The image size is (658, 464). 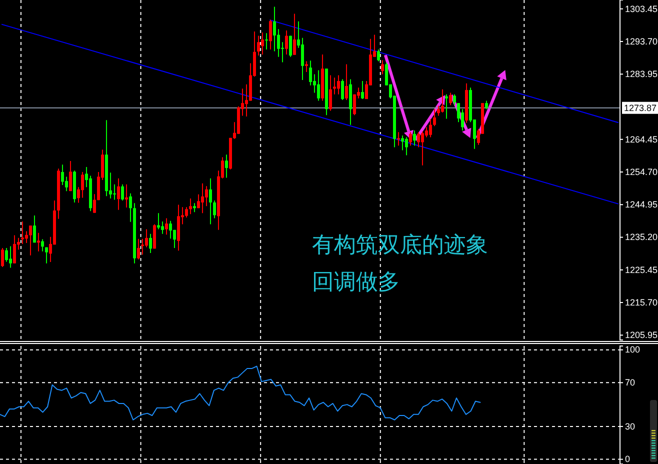 What do you see at coordinates (630, 383) in the screenshot?
I see `y-tick-label: 70` at bounding box center [630, 383].